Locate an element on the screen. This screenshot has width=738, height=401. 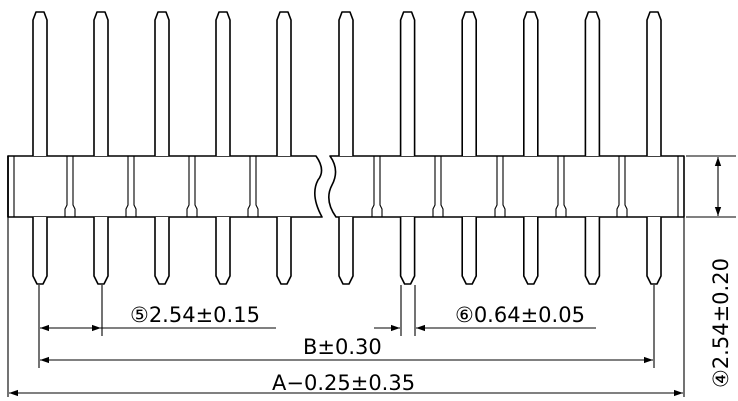
header-body is located at coordinates (346, 186).